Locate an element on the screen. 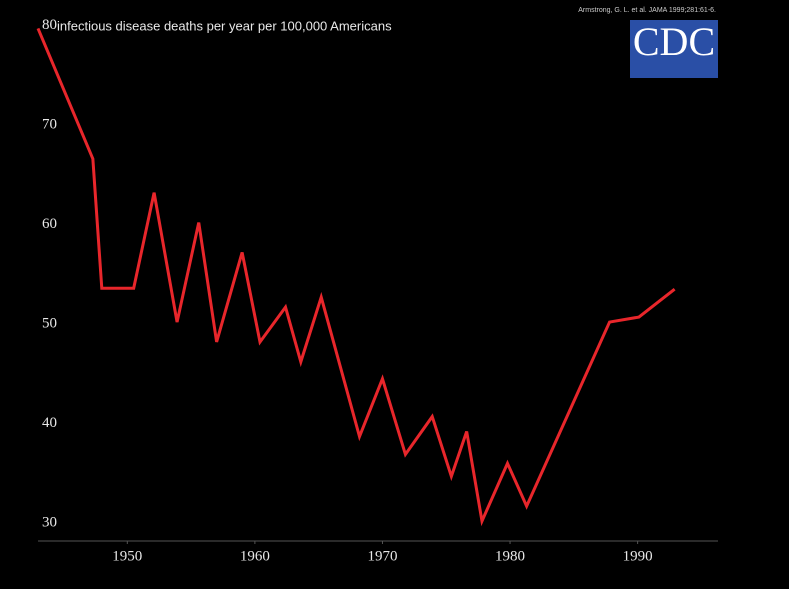 The width and height of the screenshot is (789, 589). x-tick-label: 1980 is located at coordinates (510, 556).